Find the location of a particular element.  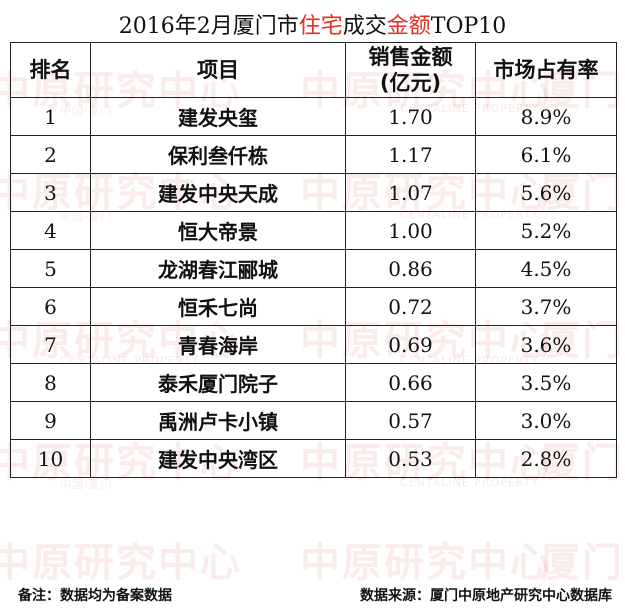

project-cell: 青春海岸 is located at coordinates (218, 344).